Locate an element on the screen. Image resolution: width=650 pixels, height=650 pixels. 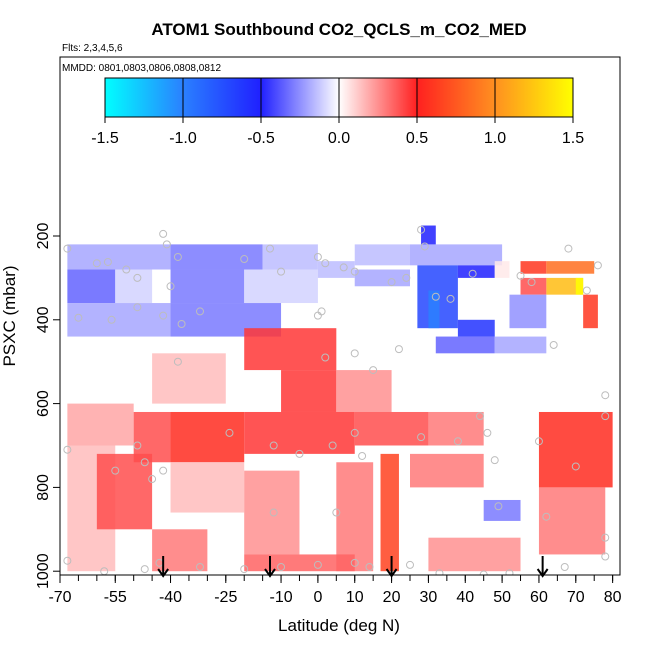
x-tick-label: 60 is located at coordinates (539, 597).